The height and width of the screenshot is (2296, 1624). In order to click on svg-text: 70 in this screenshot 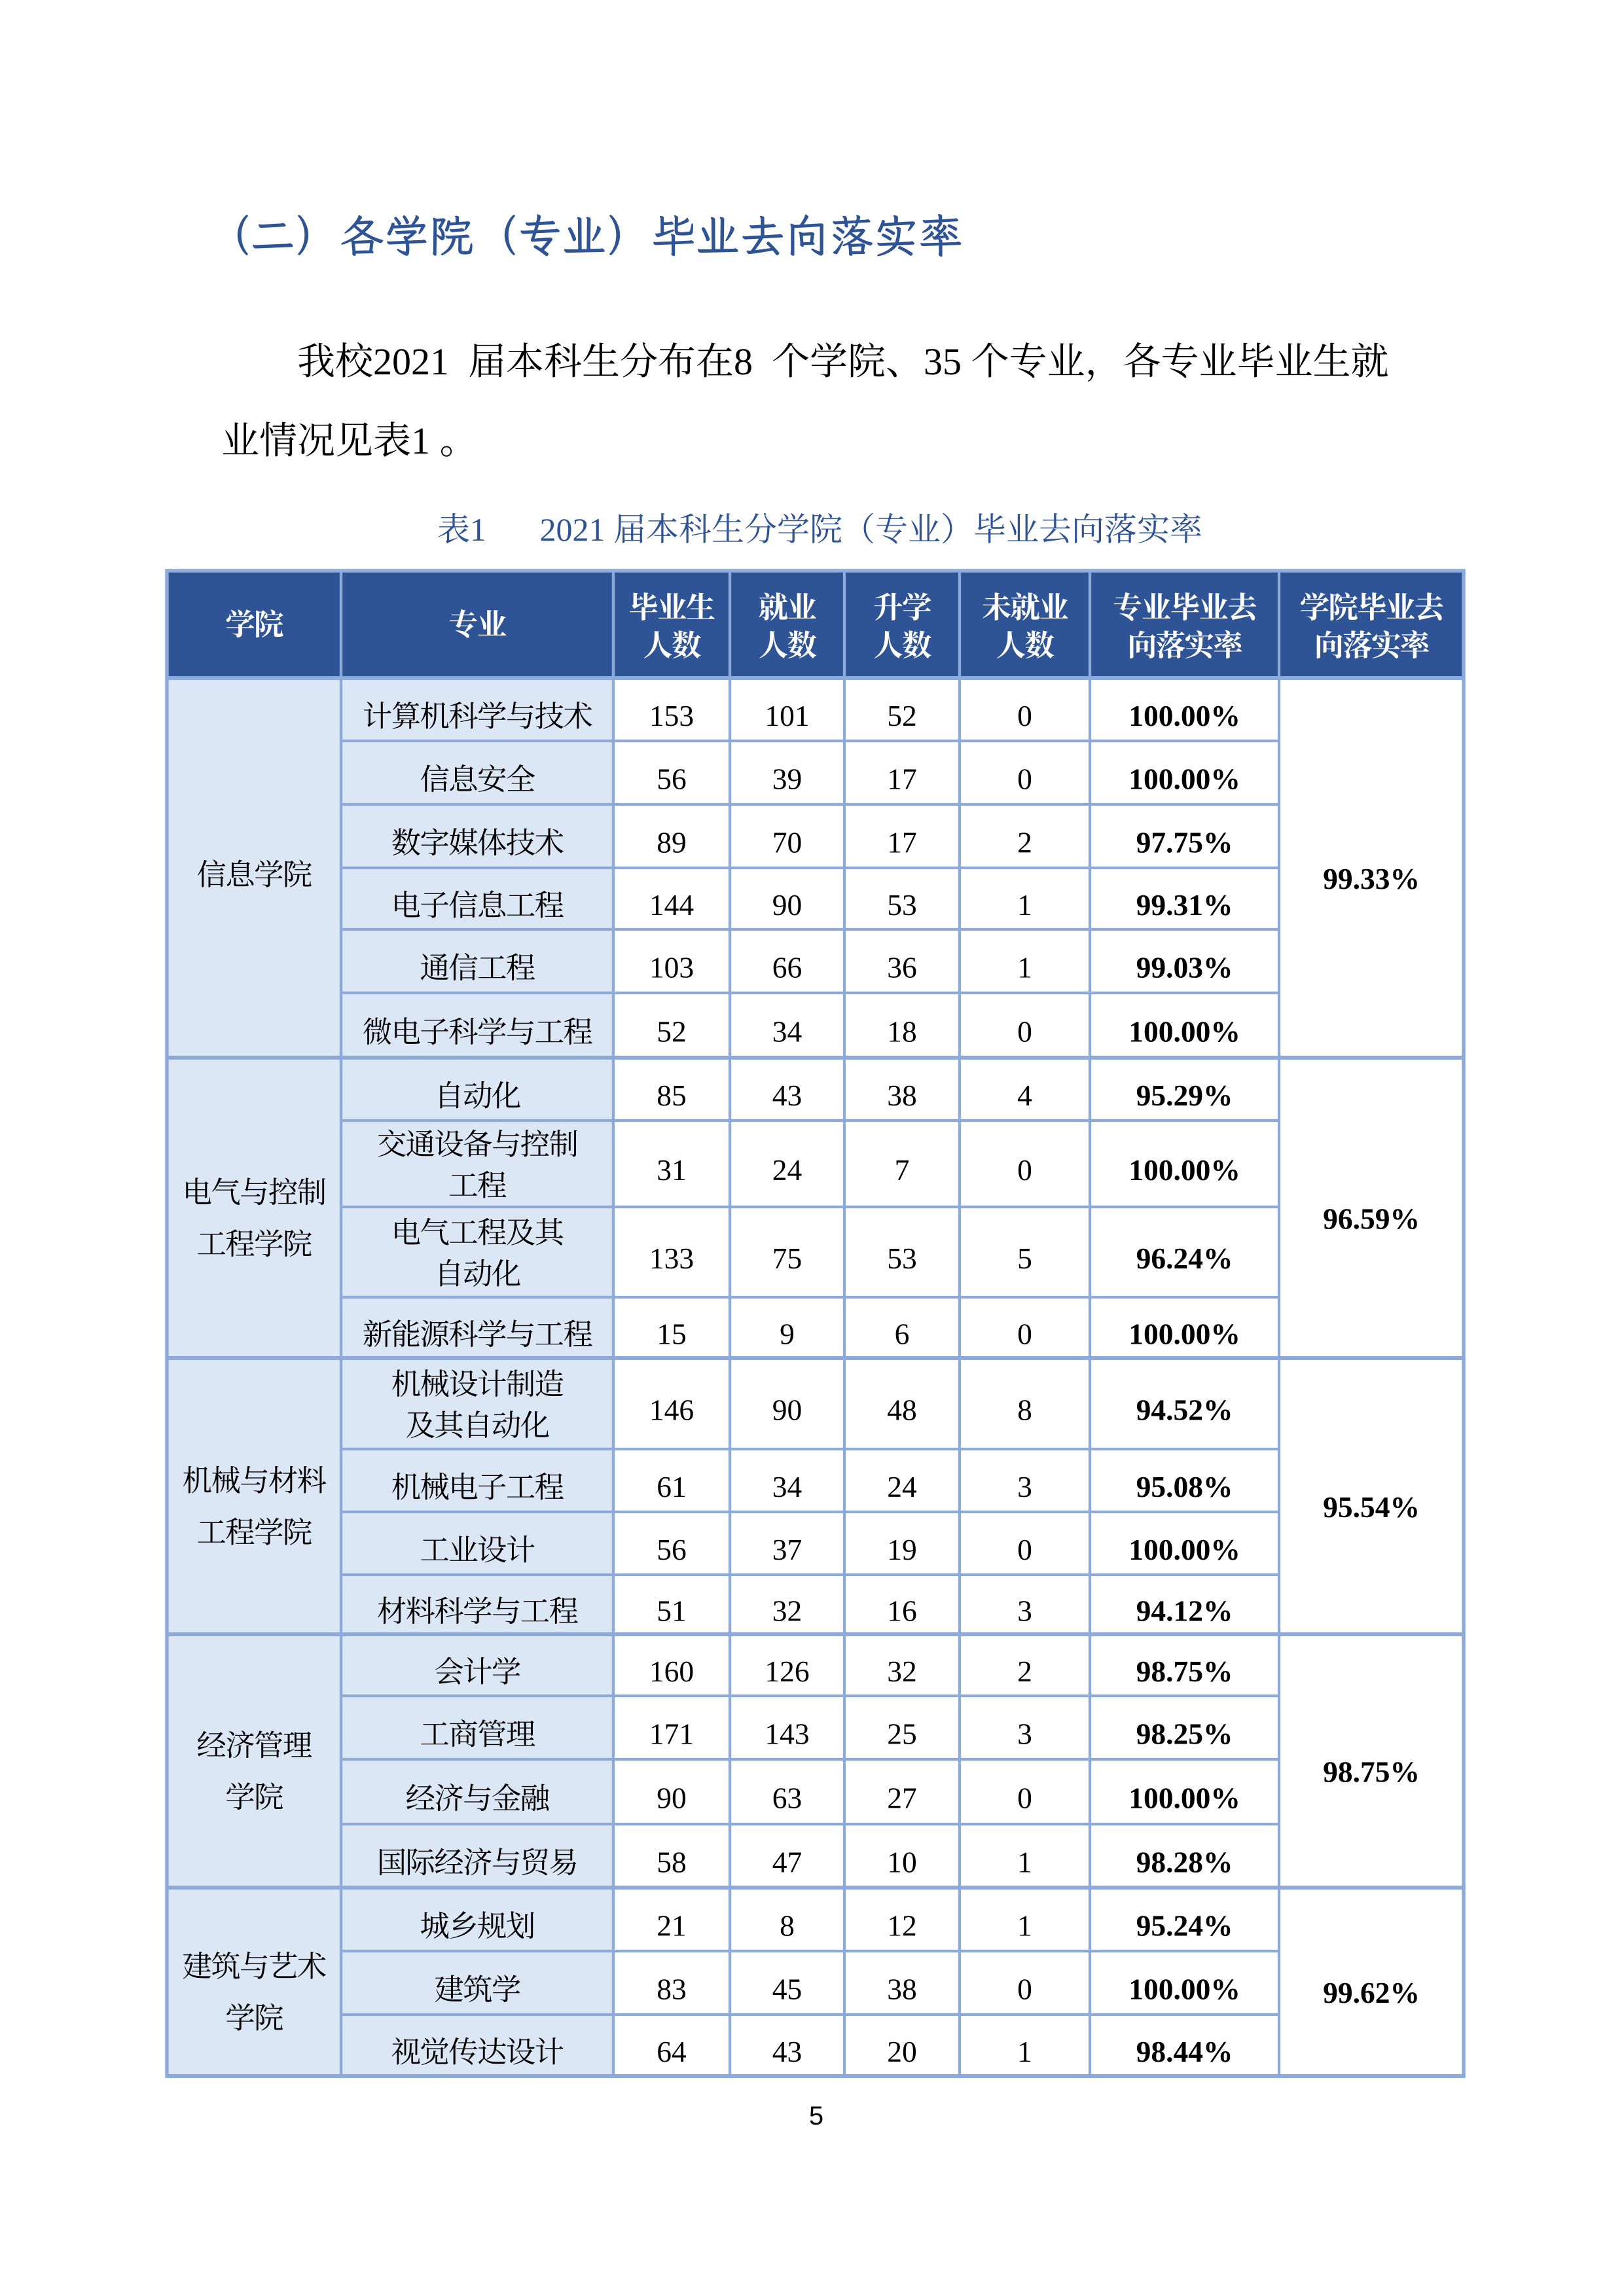, I will do `click(787, 842)`.